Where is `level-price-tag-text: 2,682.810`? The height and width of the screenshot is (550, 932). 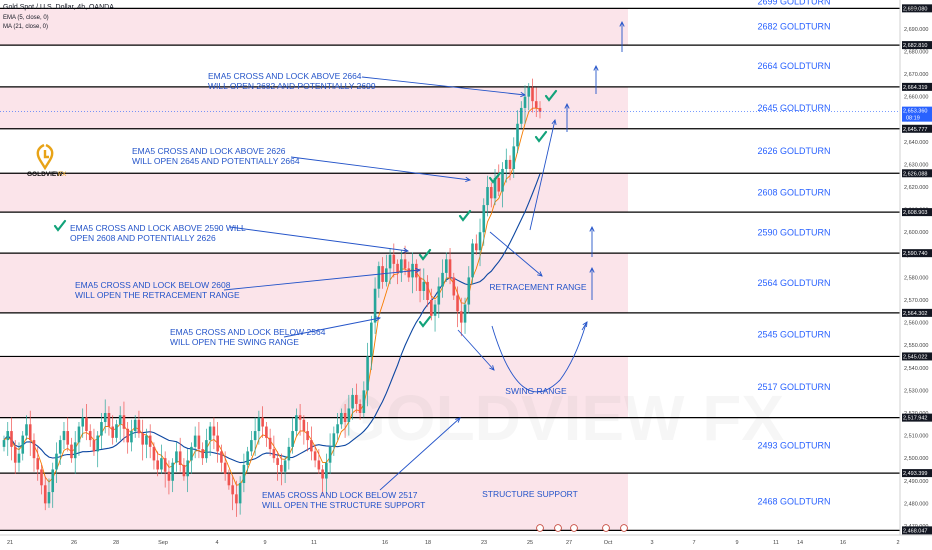
level-price-tag-text: 2,682.810 is located at coordinates (915, 46).